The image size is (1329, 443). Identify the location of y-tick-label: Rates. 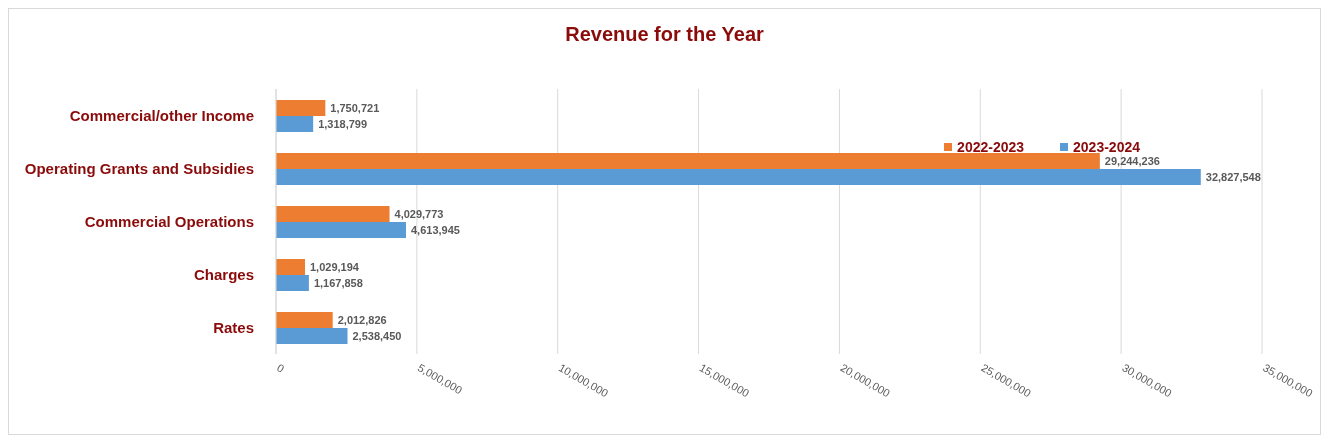
(233, 327).